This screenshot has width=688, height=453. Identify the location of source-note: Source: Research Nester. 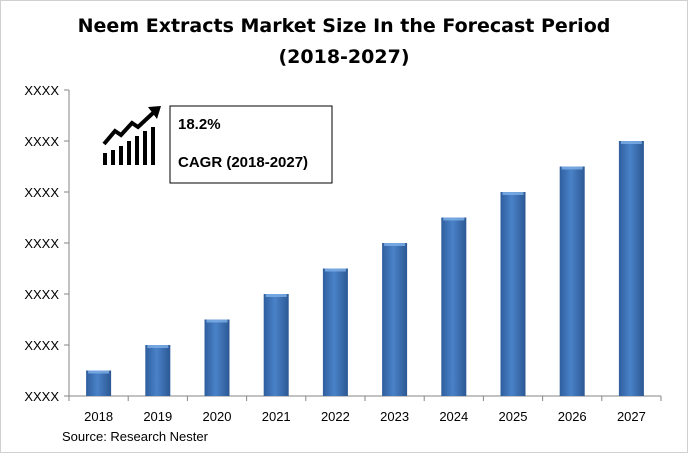
(135, 436).